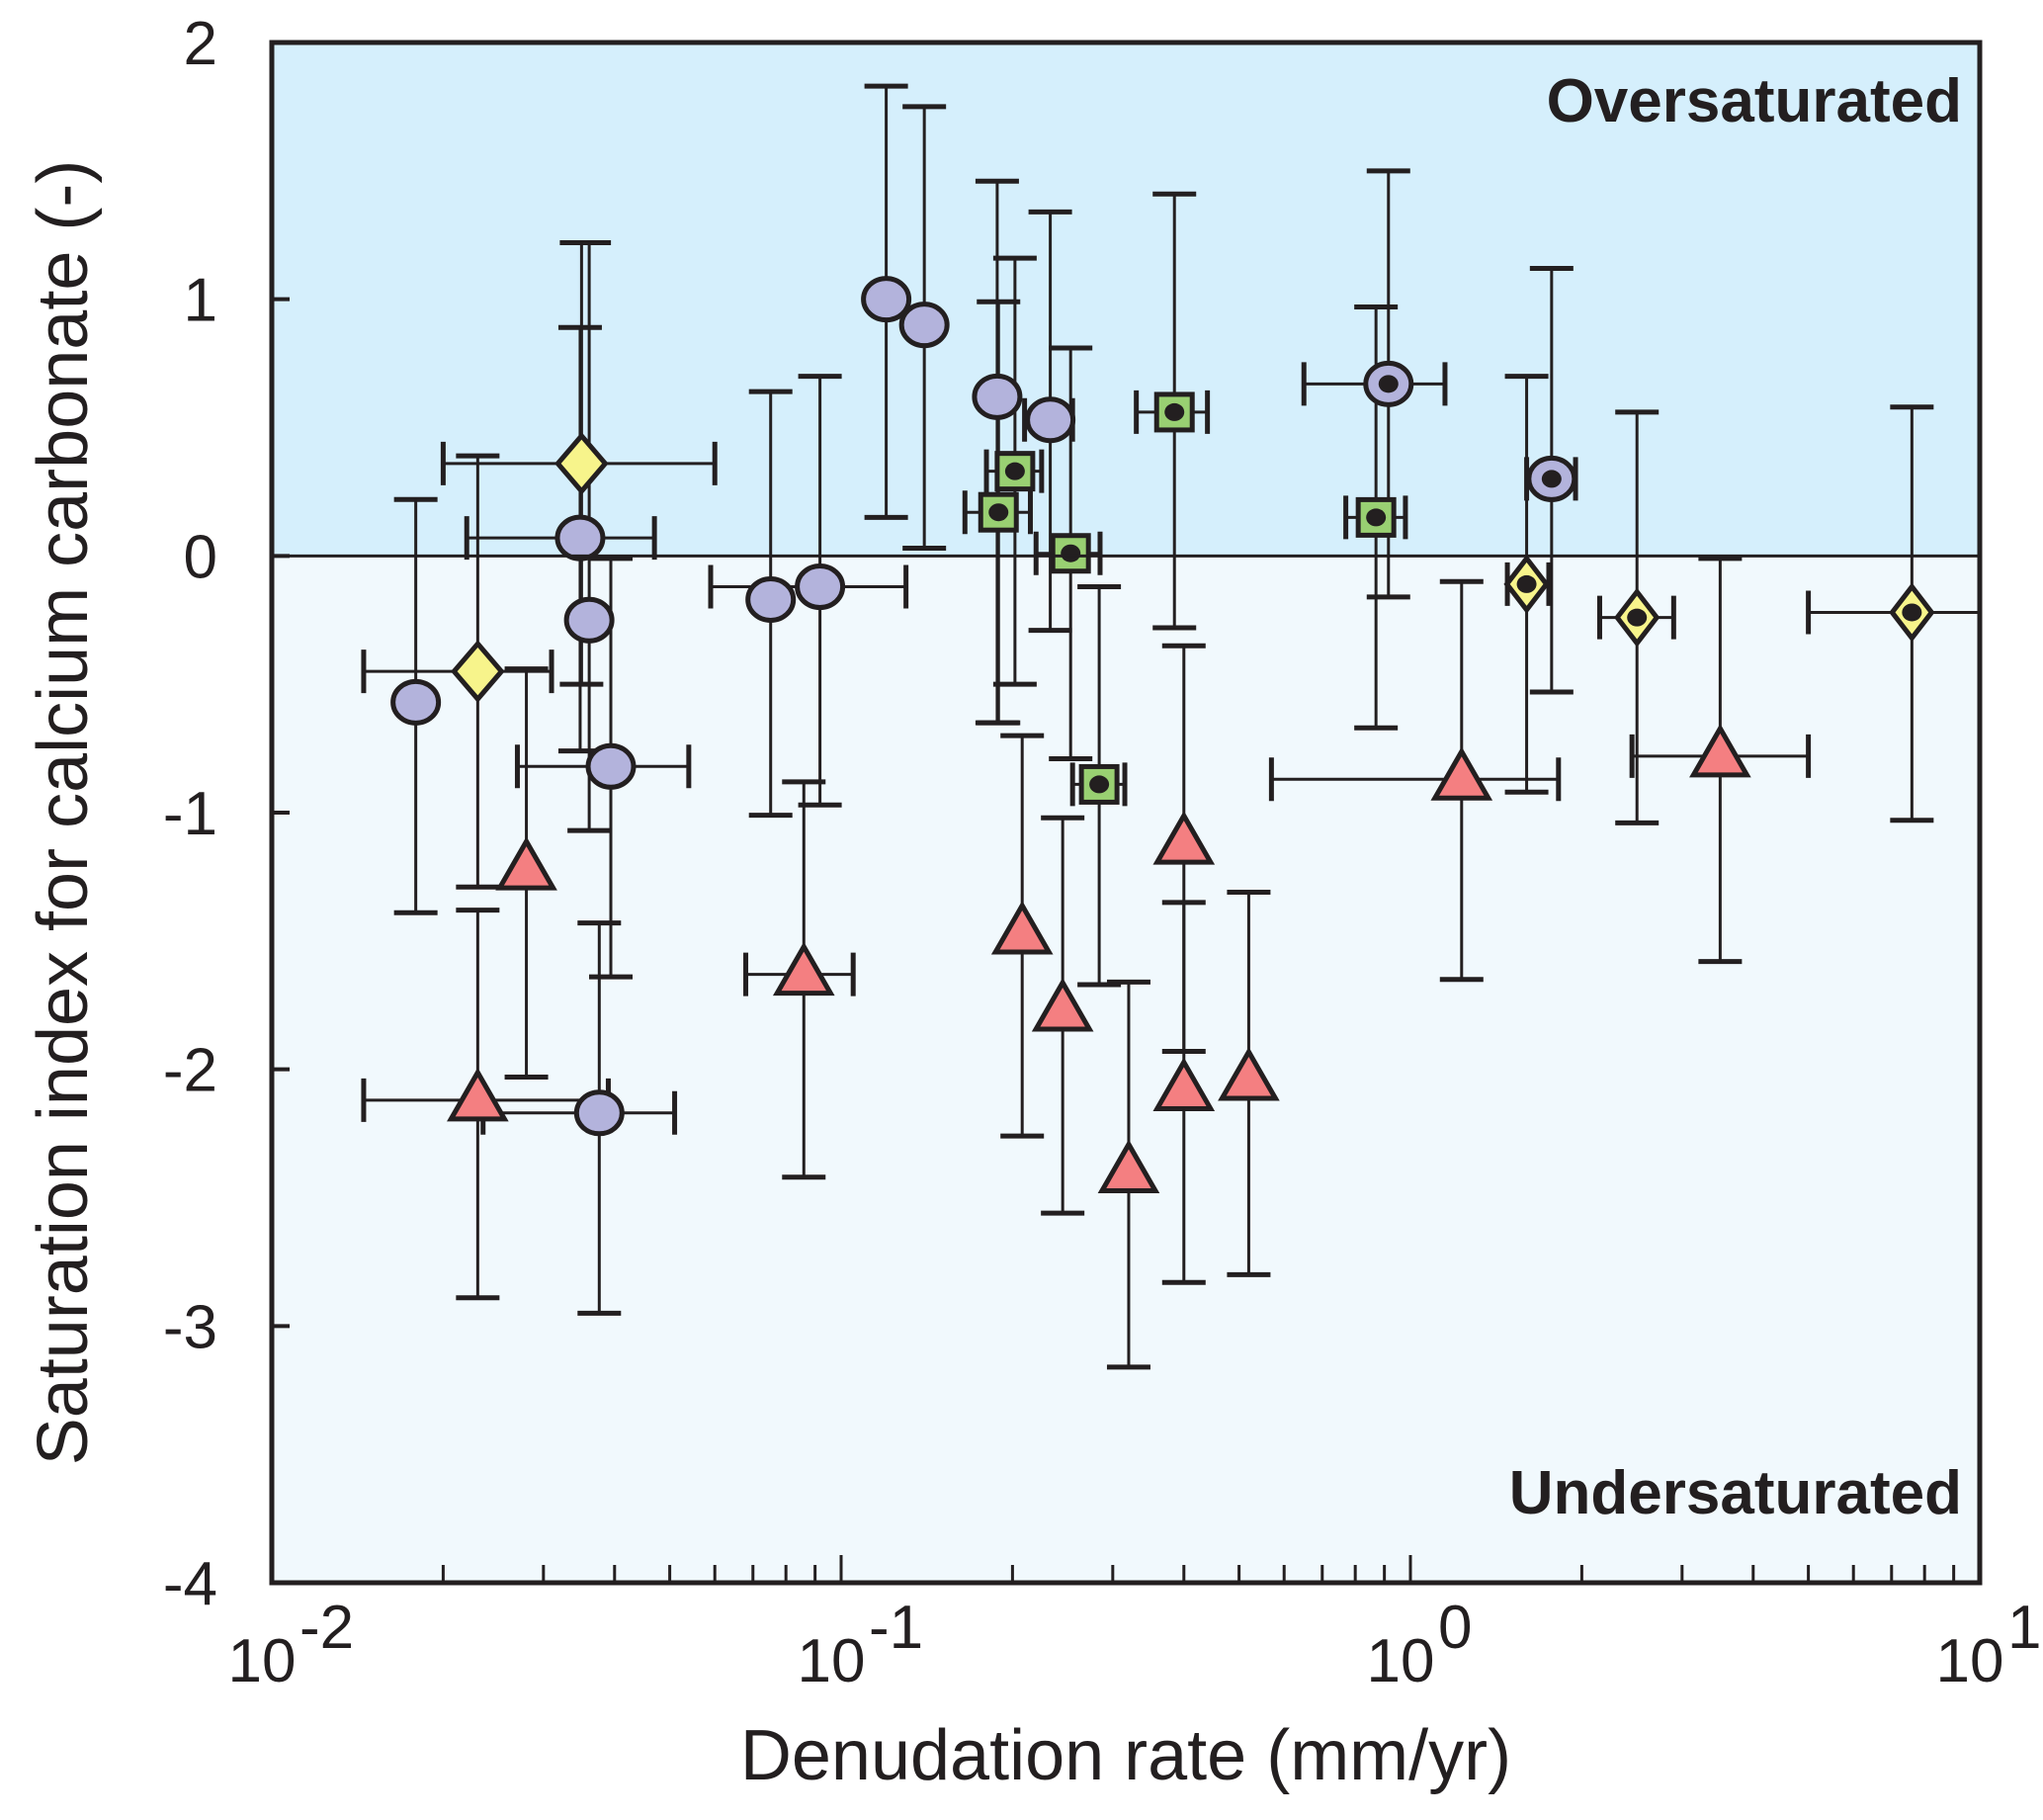 The width and height of the screenshot is (2043, 1820). Describe the element at coordinates (190, 1584) in the screenshot. I see `y-tick-label: -4` at that location.